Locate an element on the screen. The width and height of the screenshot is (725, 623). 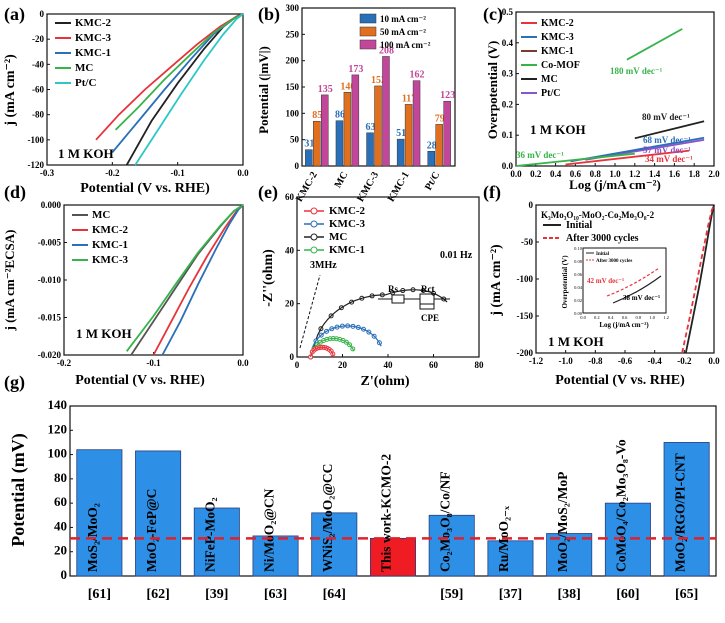
y-tick-label: 0.1 is located at coordinates (508, 135).